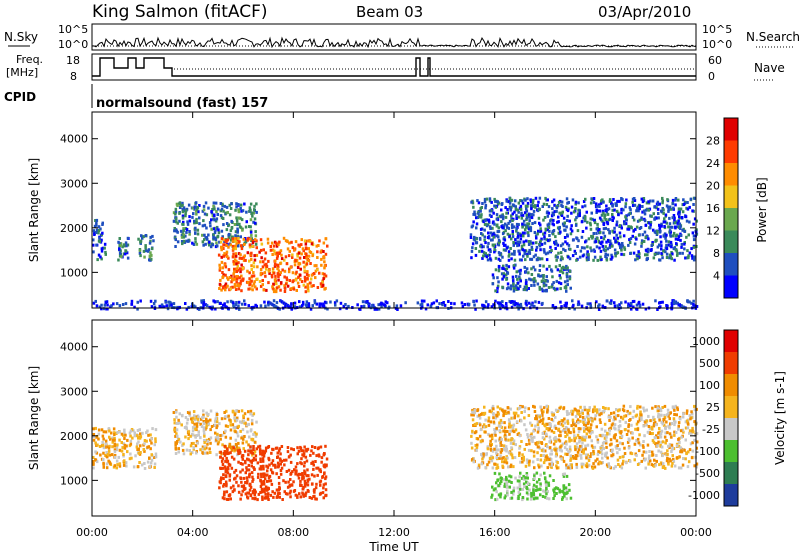  I want to click on power-cbar-label: Power [dB], so click(762, 209).